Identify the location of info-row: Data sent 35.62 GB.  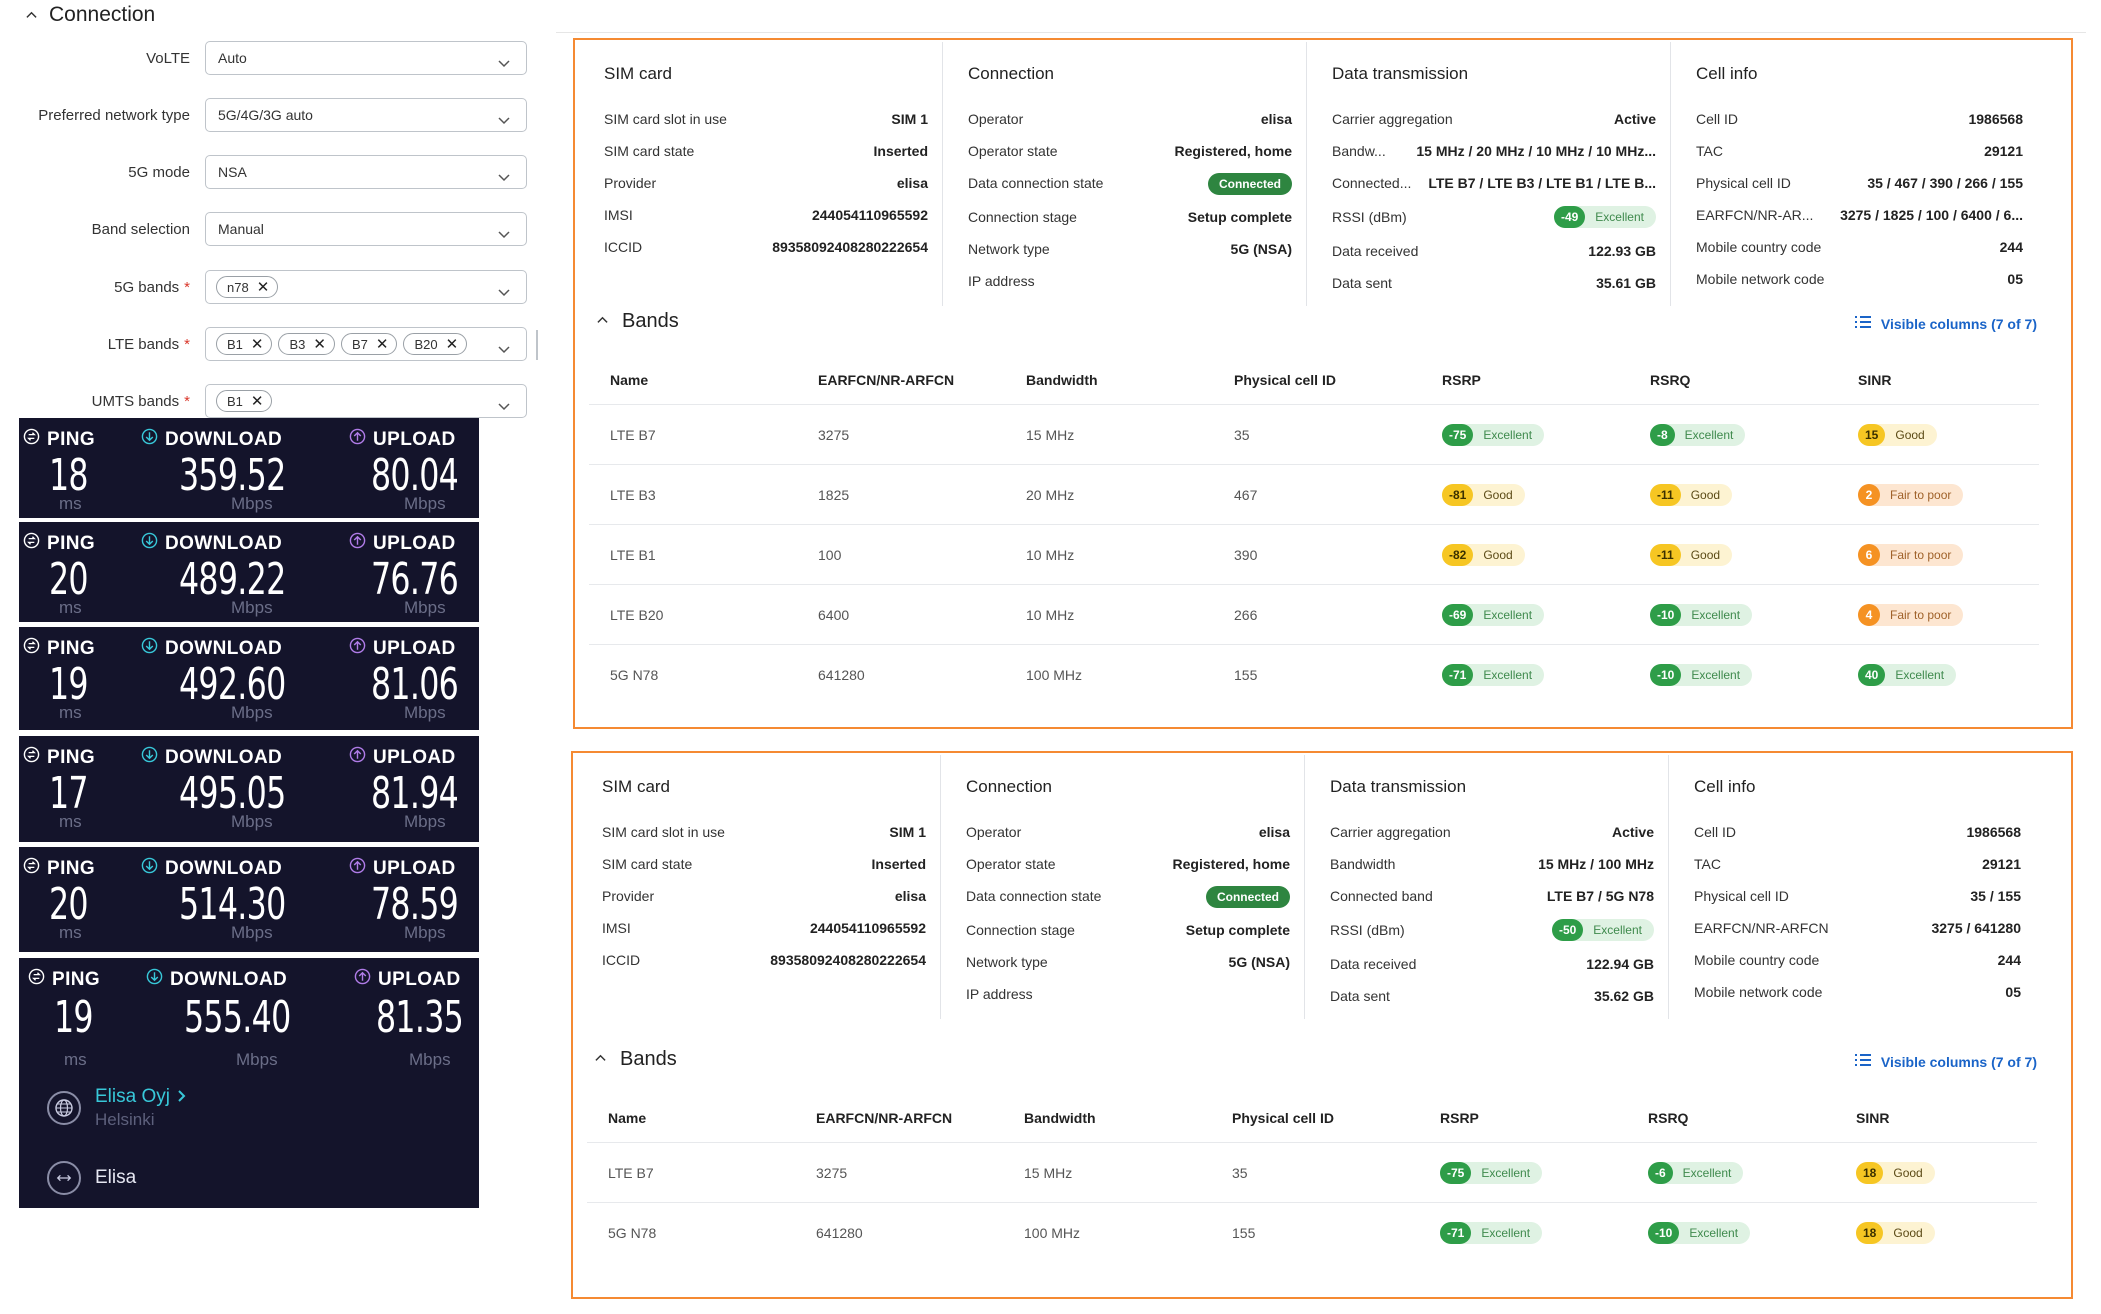
(1492, 996).